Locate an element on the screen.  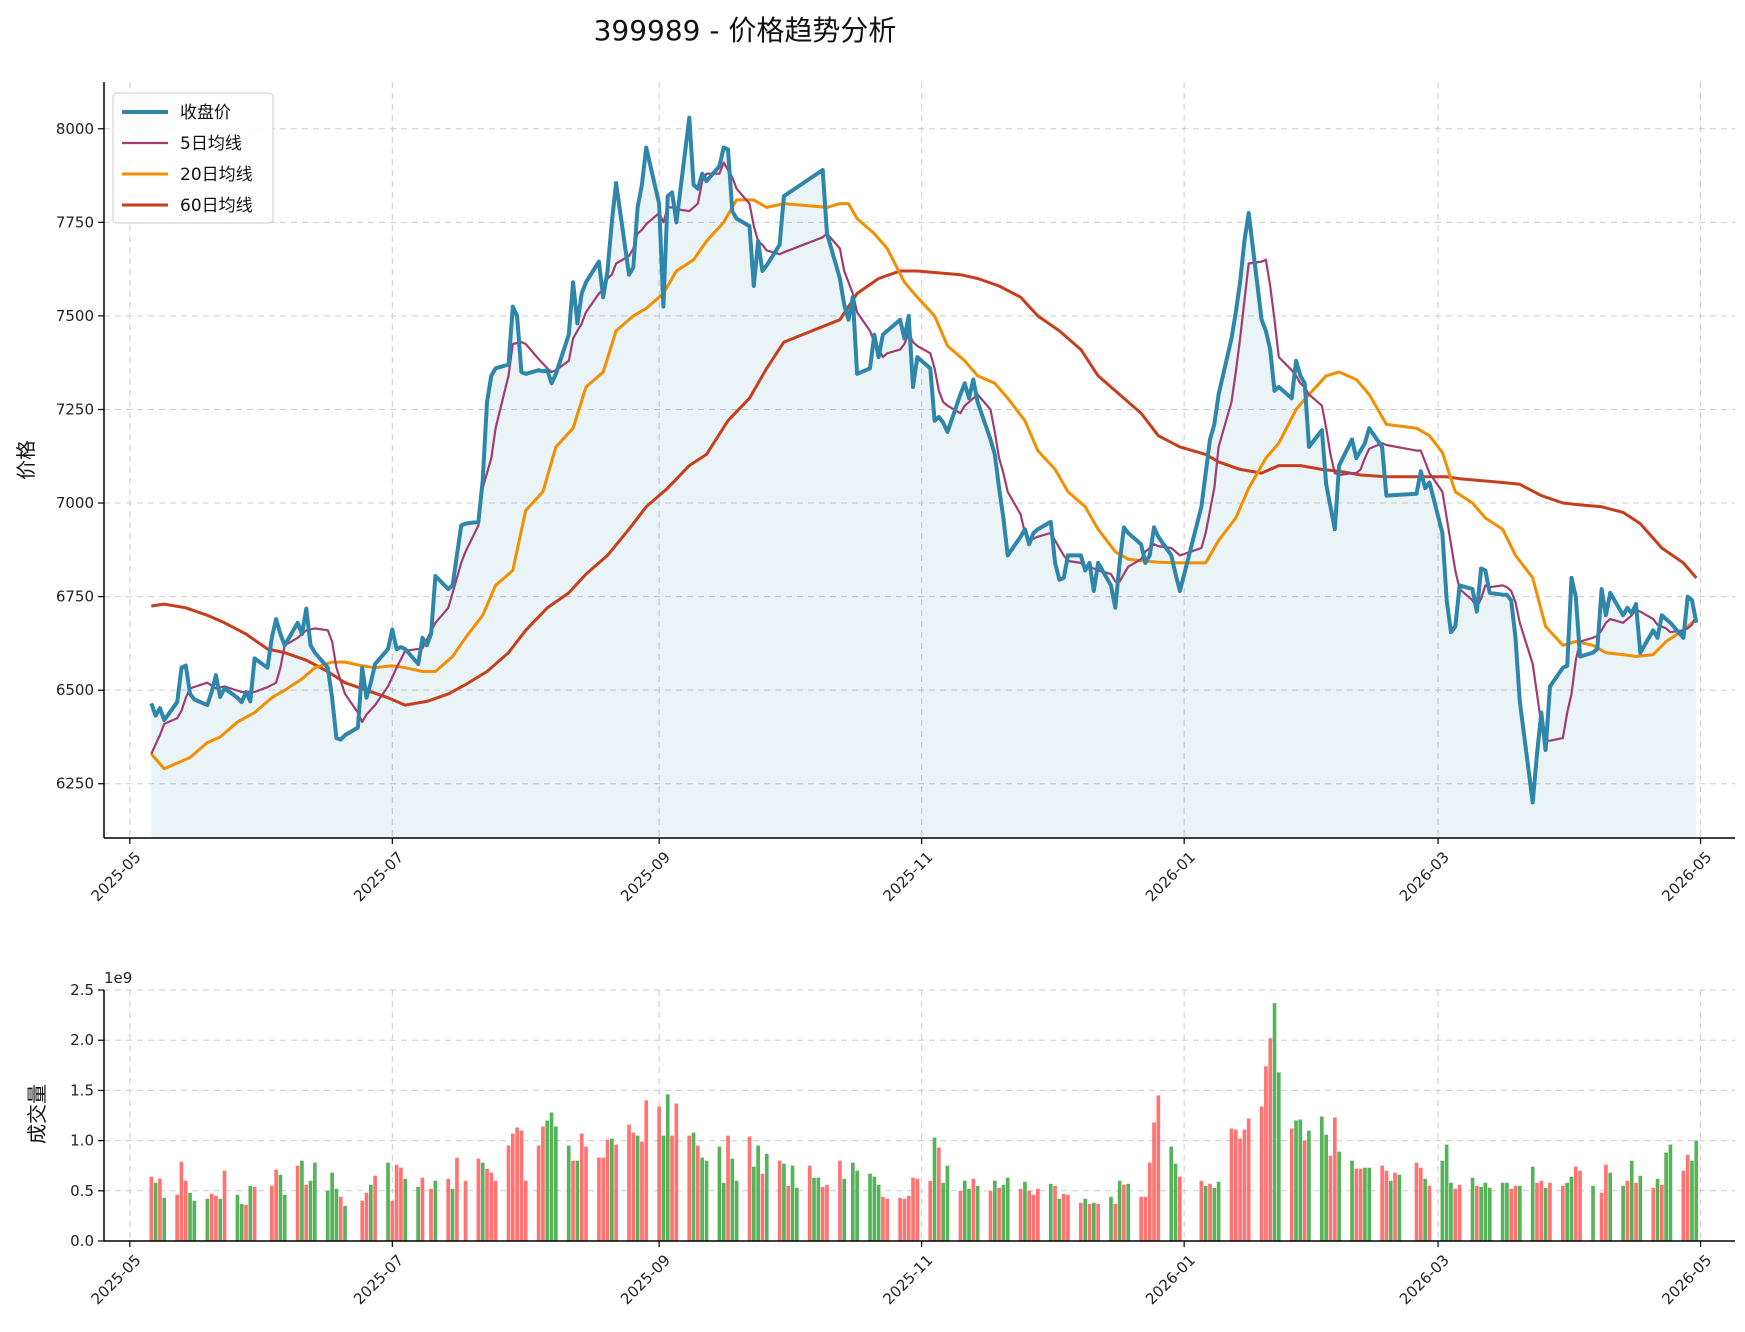
price-y-tick-label-0: 6250 is located at coordinates (75, 784).